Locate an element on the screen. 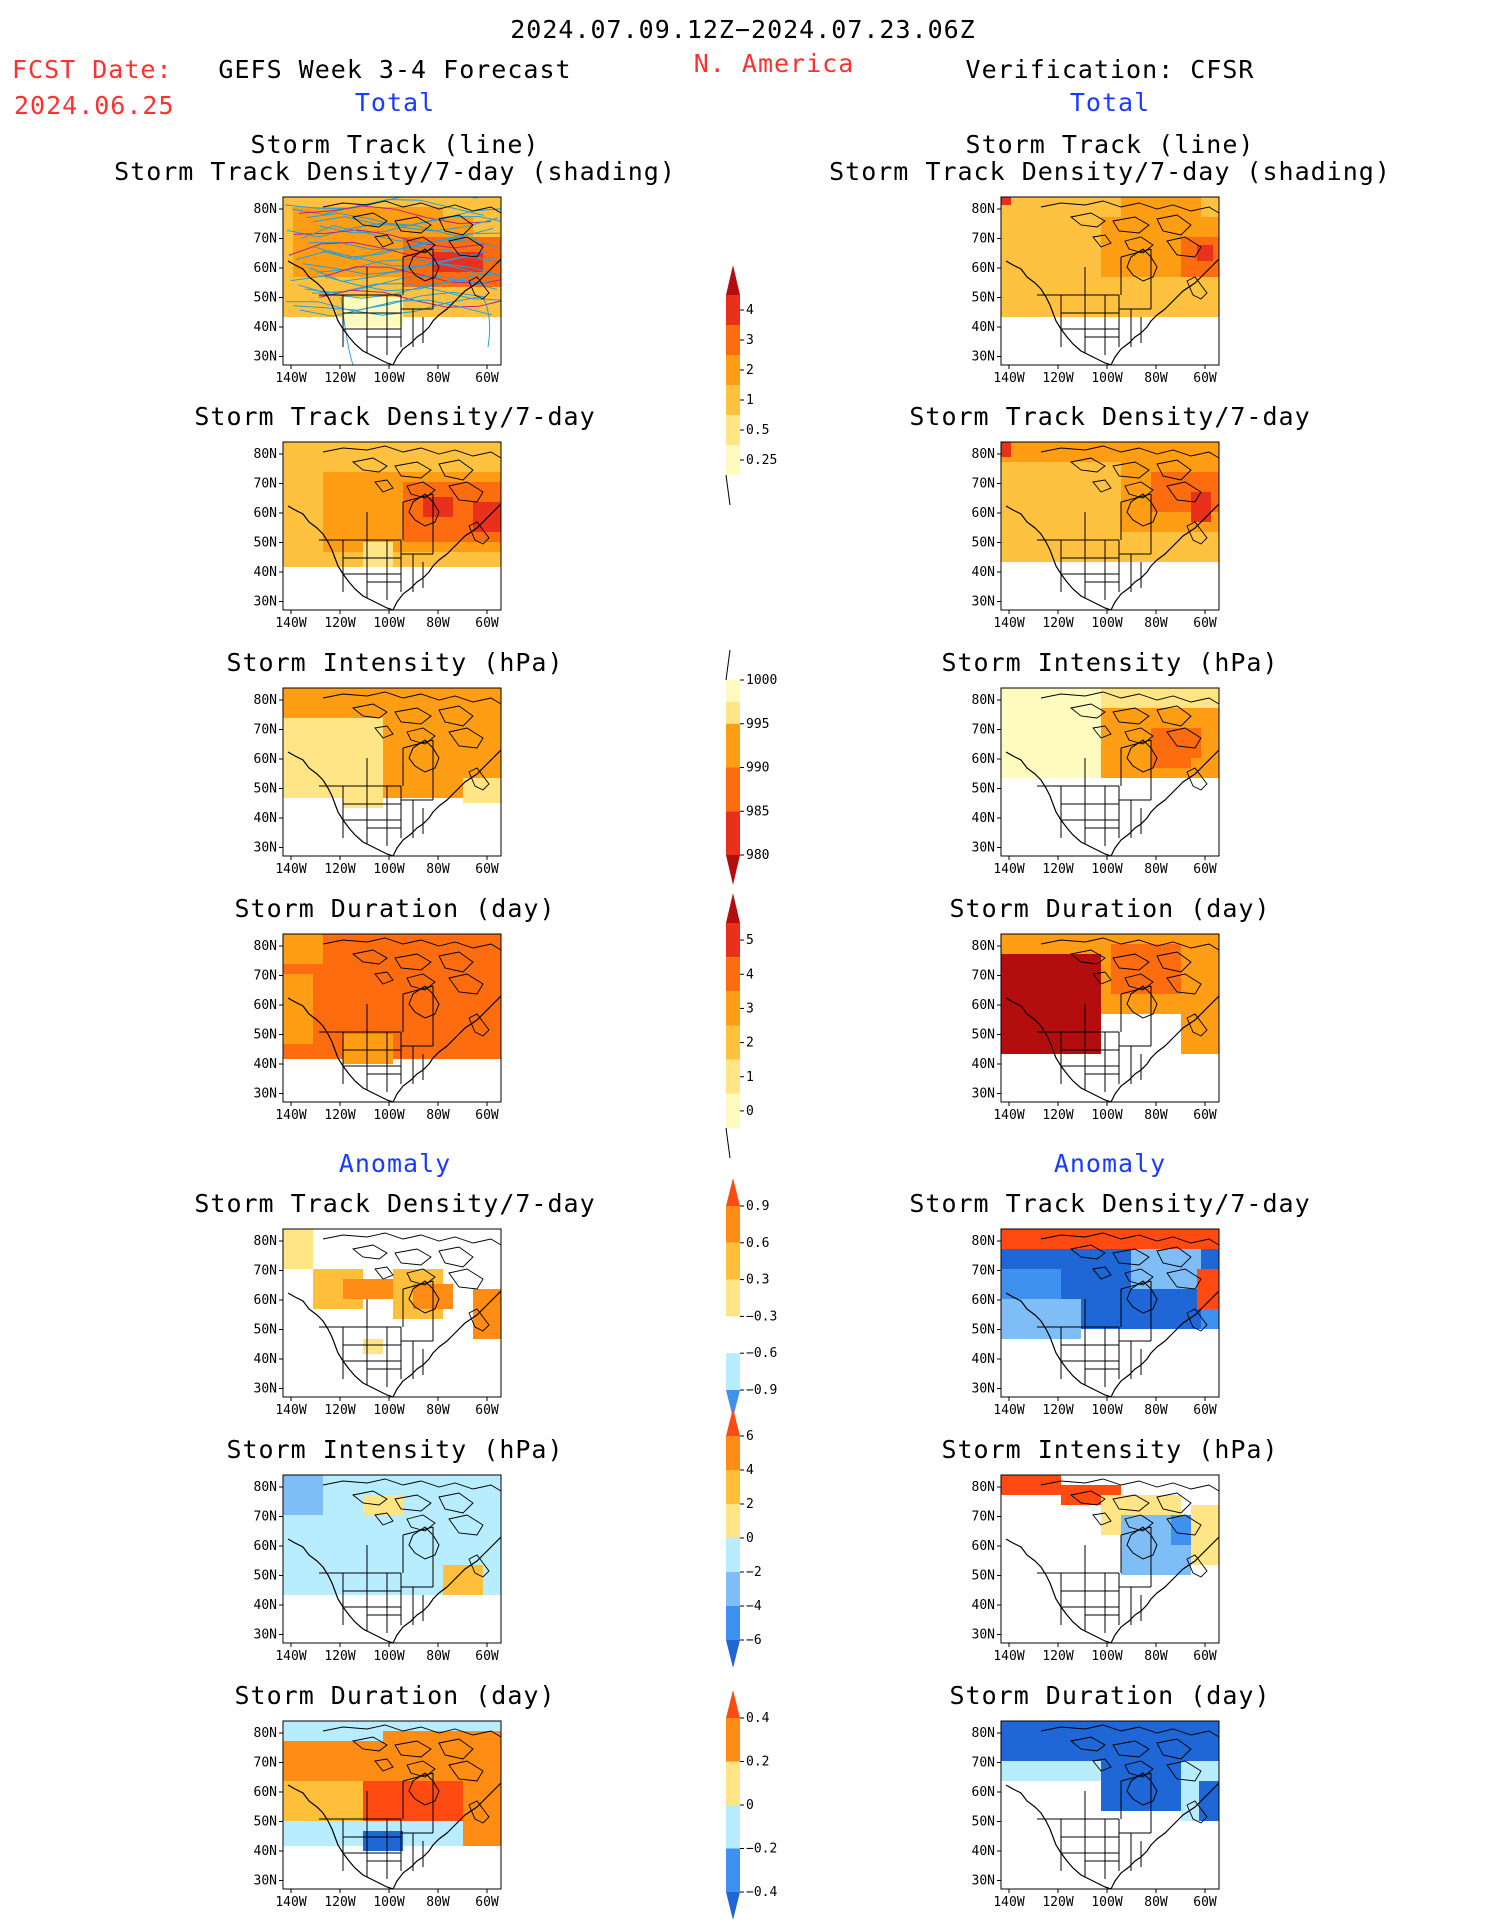 The width and height of the screenshot is (1487, 1925). anom-density-colorbar: 0.9 0.6 0.3 −0.3 −0.6 −0.9 is located at coordinates (751, 1298).